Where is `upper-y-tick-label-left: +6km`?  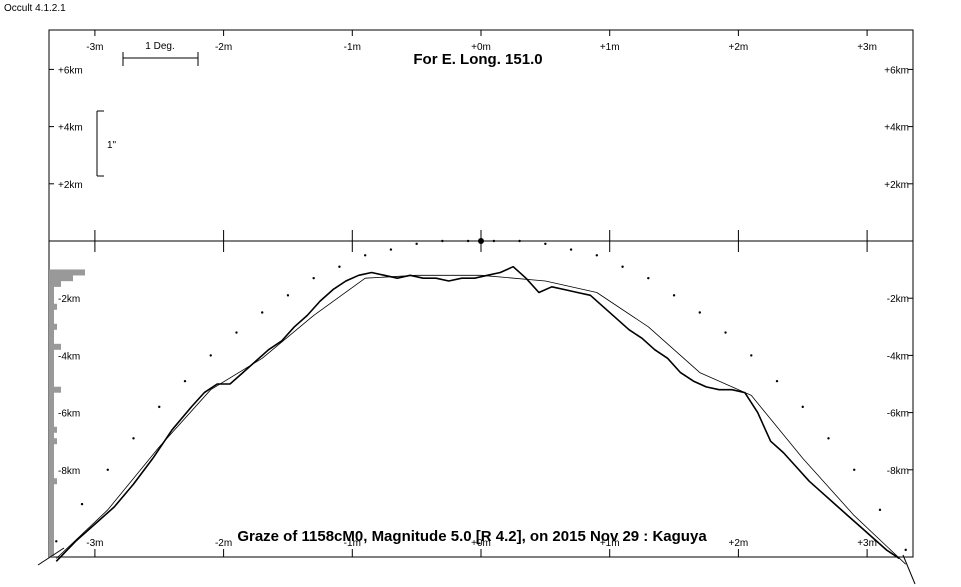
upper-y-tick-label-left: +6km is located at coordinates (70, 70).